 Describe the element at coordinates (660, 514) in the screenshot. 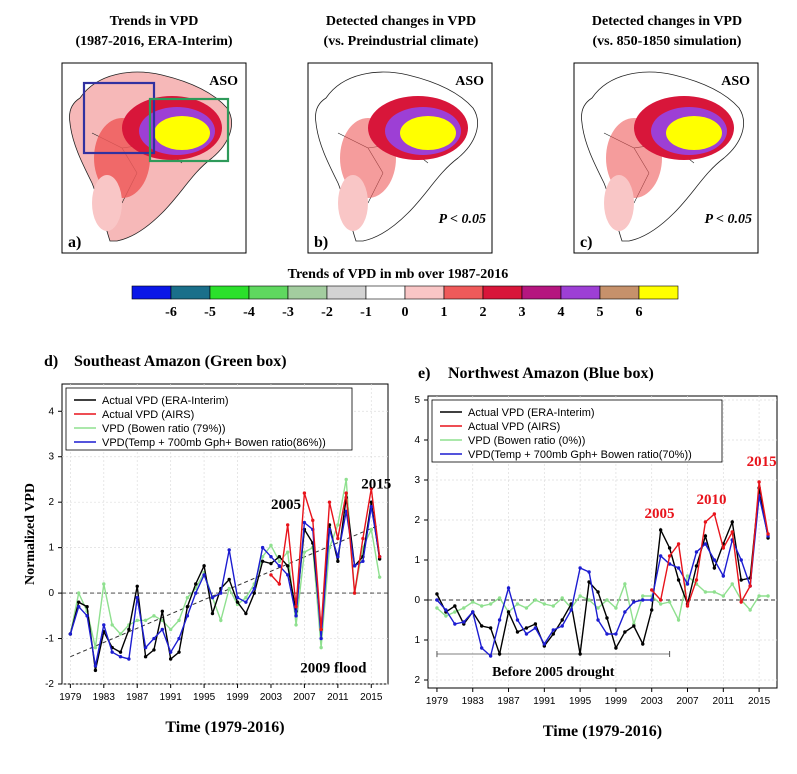

I see `chart-annotation: 2005` at that location.